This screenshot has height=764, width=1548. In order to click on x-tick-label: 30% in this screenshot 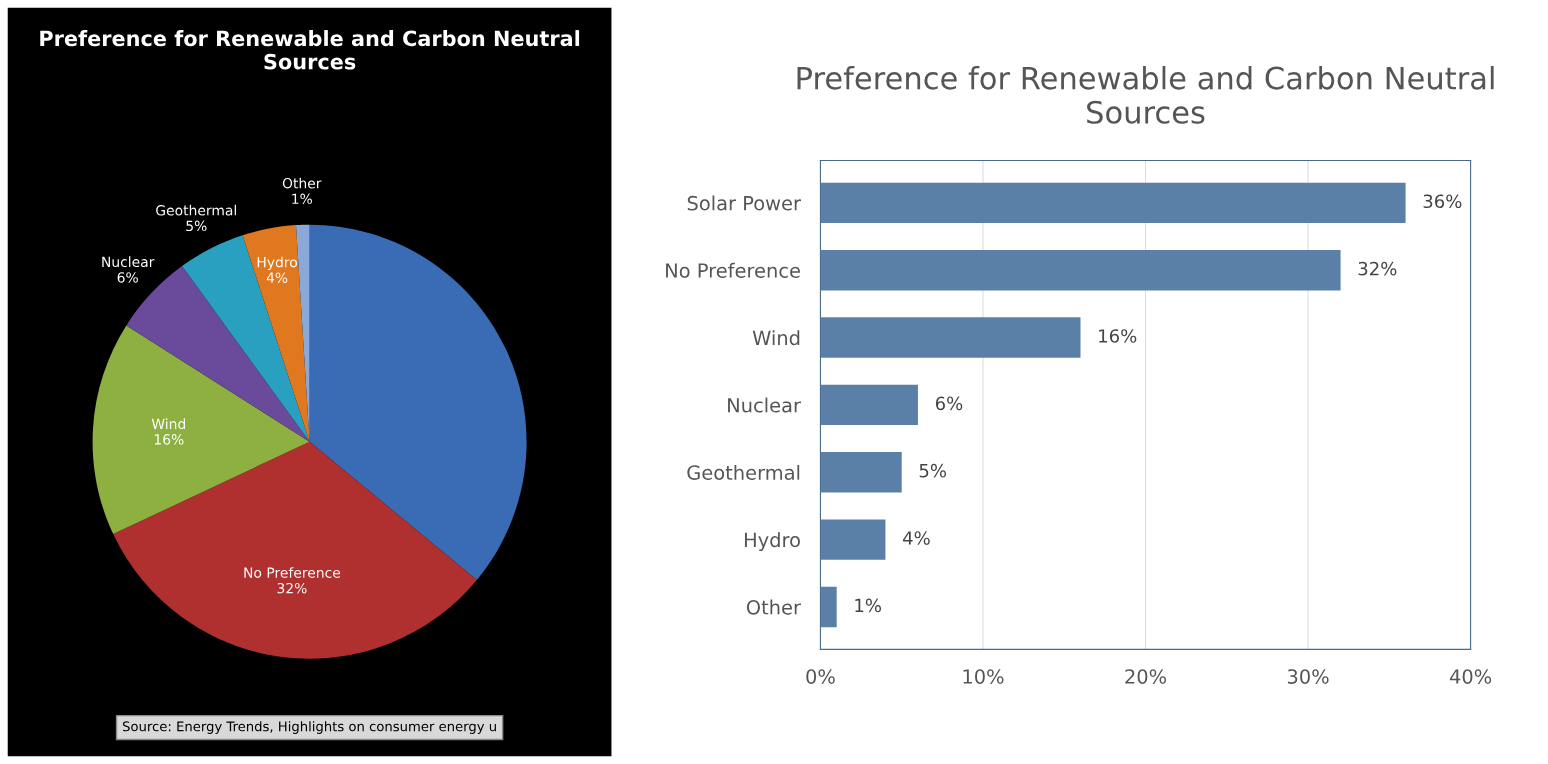, I will do `click(1308, 676)`.